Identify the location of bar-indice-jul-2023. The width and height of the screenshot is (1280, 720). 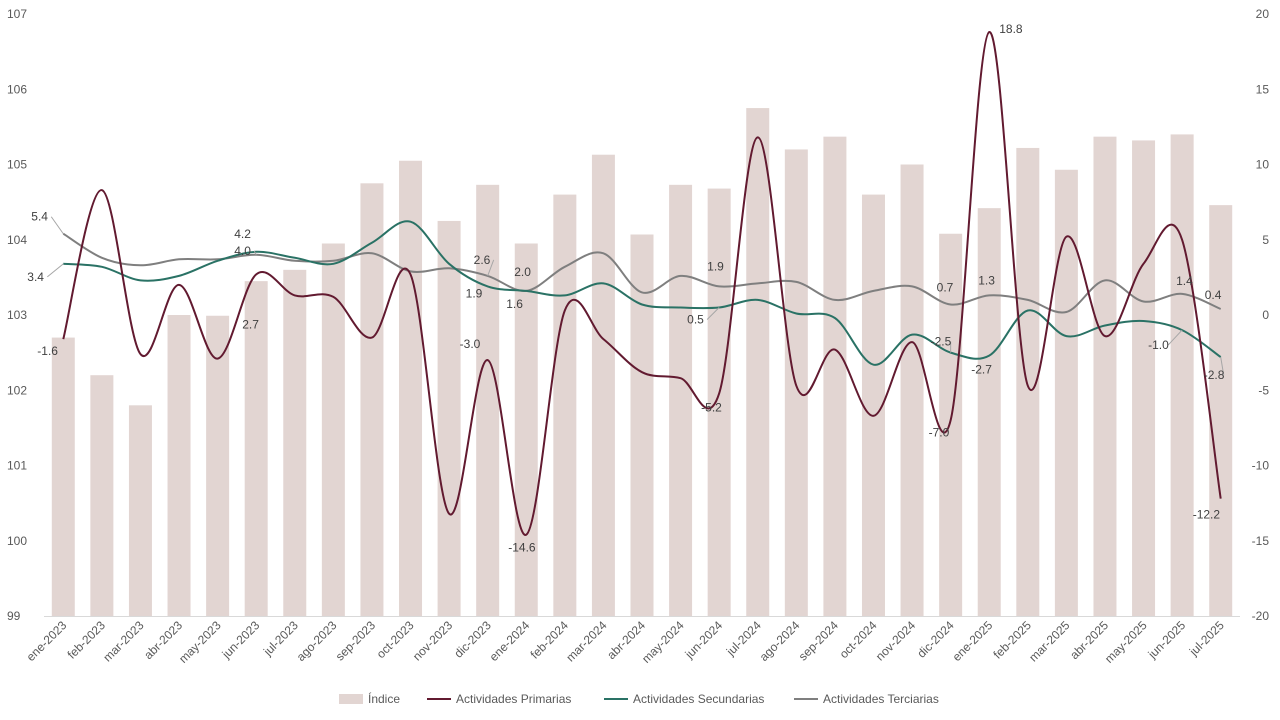
(295, 442).